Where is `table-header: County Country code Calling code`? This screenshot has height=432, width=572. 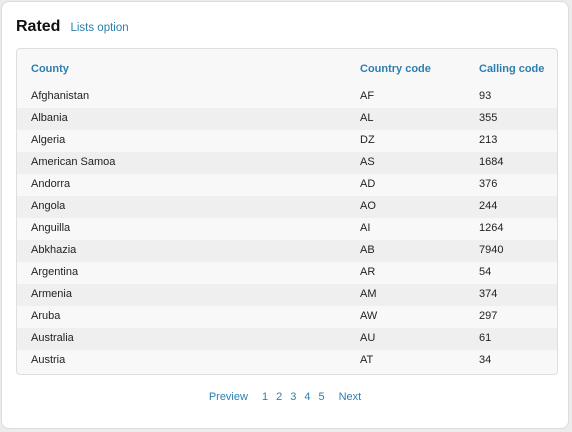 table-header: County Country code Calling code is located at coordinates (287, 70).